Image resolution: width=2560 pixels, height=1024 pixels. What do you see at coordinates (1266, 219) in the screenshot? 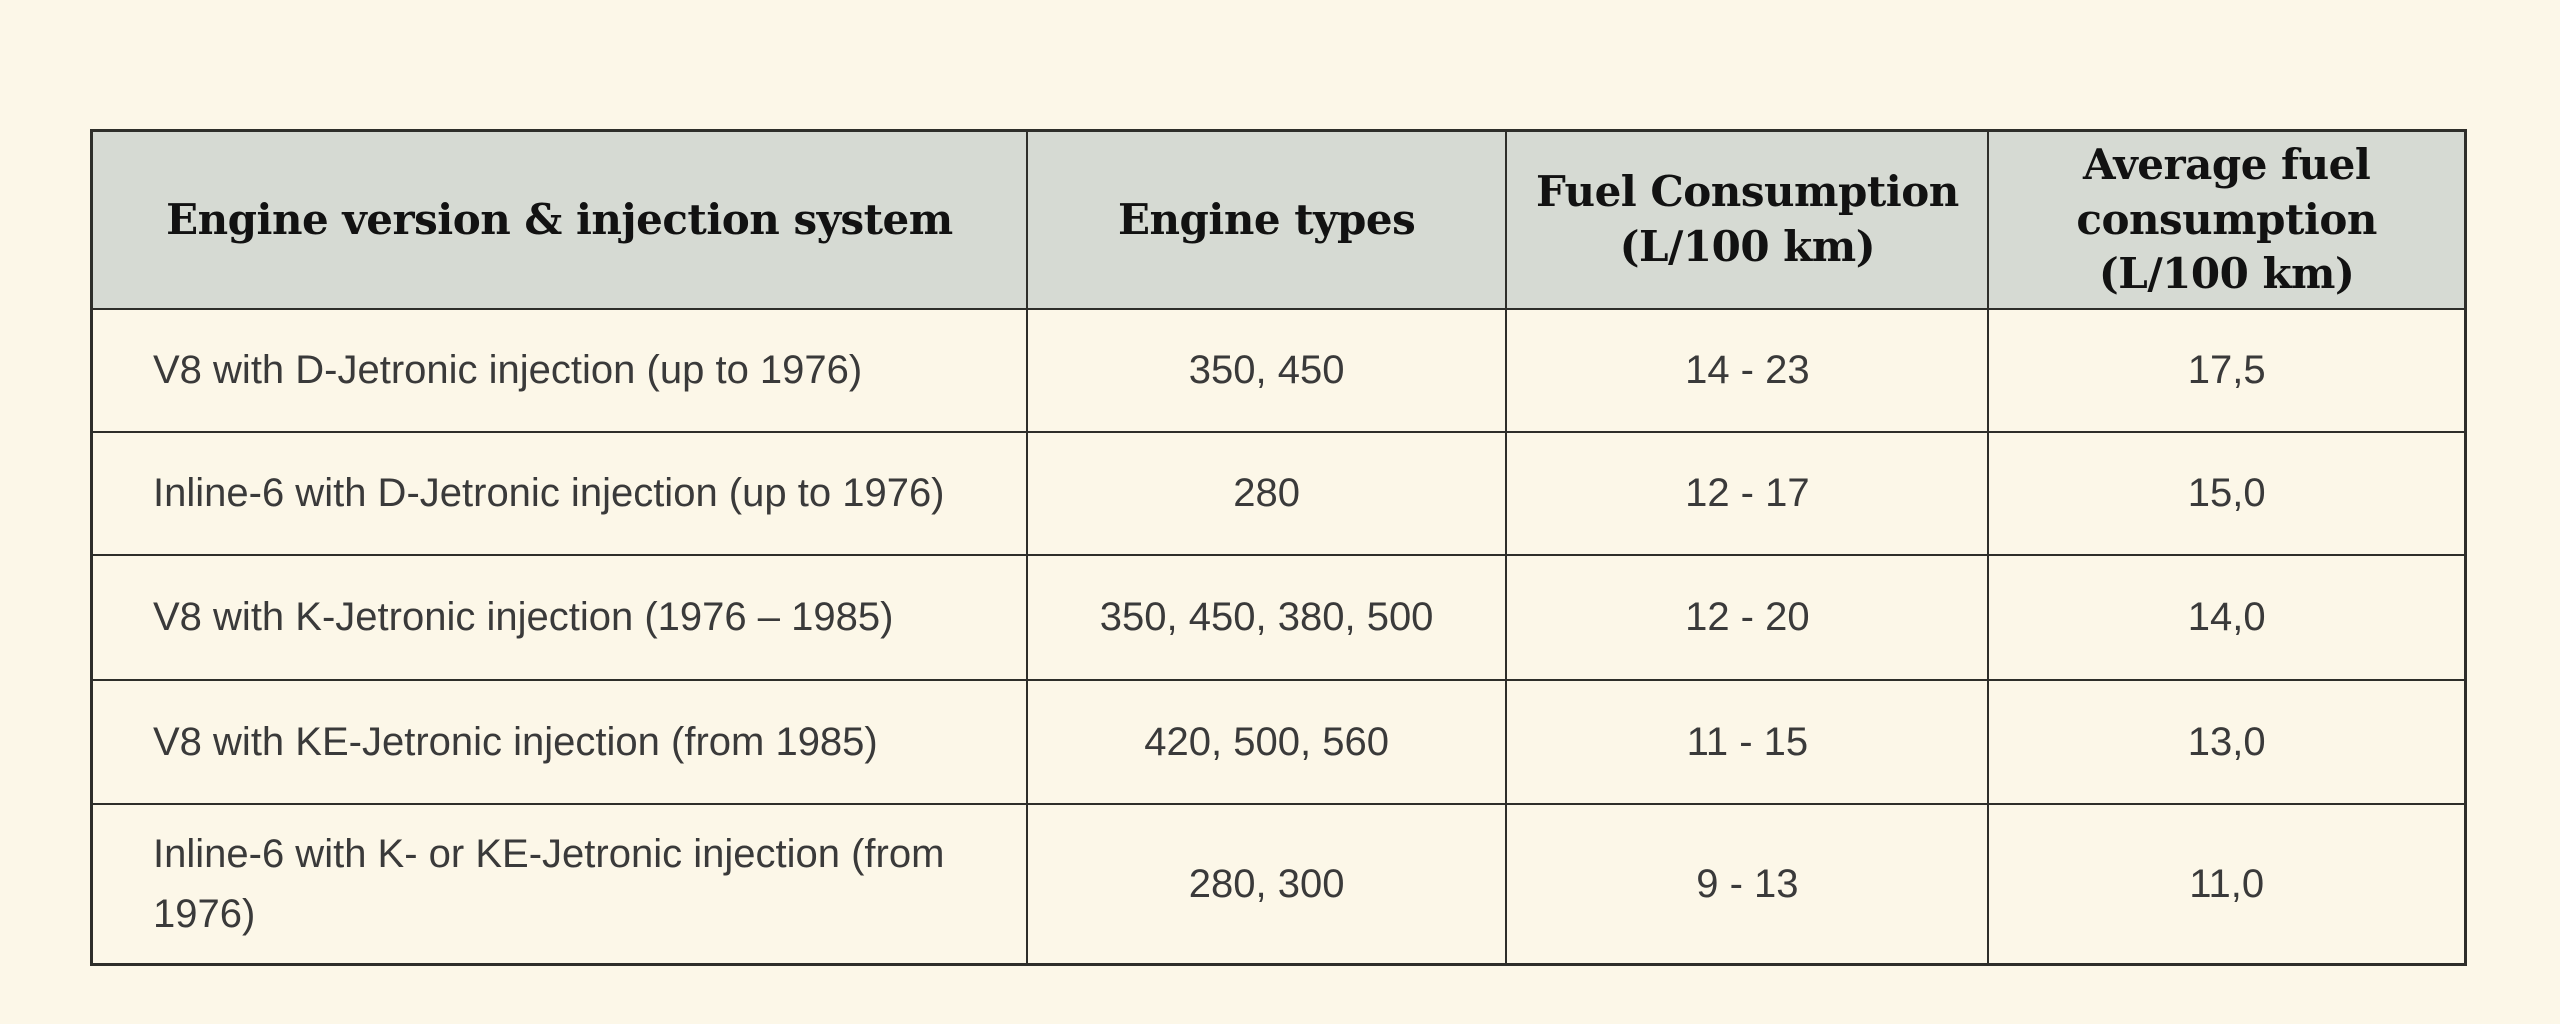
I see `header-engine-types: Engine types` at bounding box center [1266, 219].